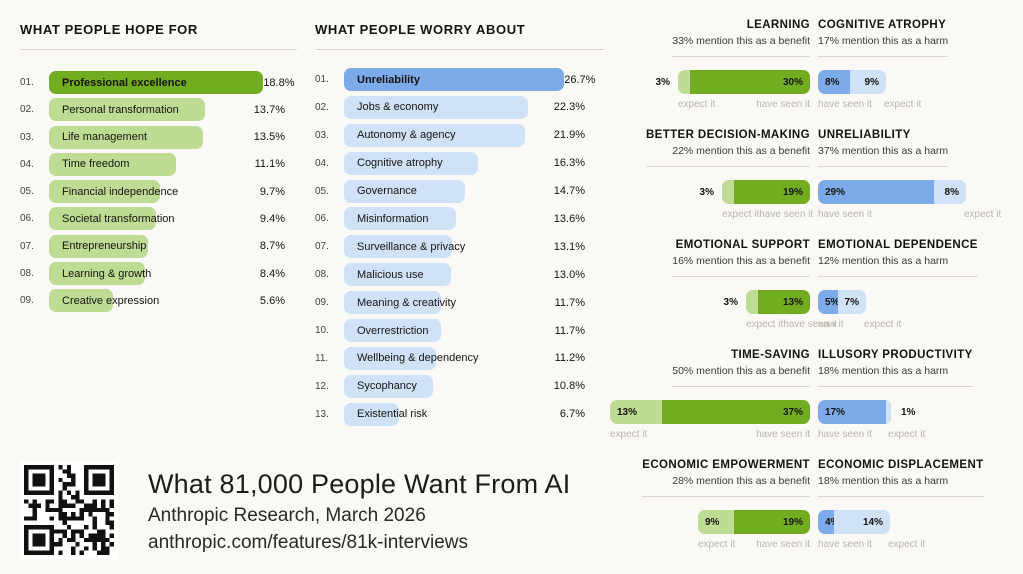  What do you see at coordinates (406, 135) in the screenshot?
I see `category-label: Autonomy & agency` at bounding box center [406, 135].